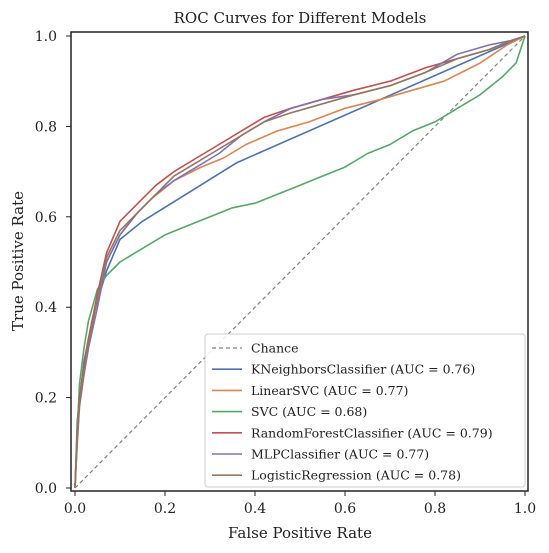 Image resolution: width=549 pixels, height=553 pixels. I want to click on x-tick-label: 0.0, so click(75, 509).